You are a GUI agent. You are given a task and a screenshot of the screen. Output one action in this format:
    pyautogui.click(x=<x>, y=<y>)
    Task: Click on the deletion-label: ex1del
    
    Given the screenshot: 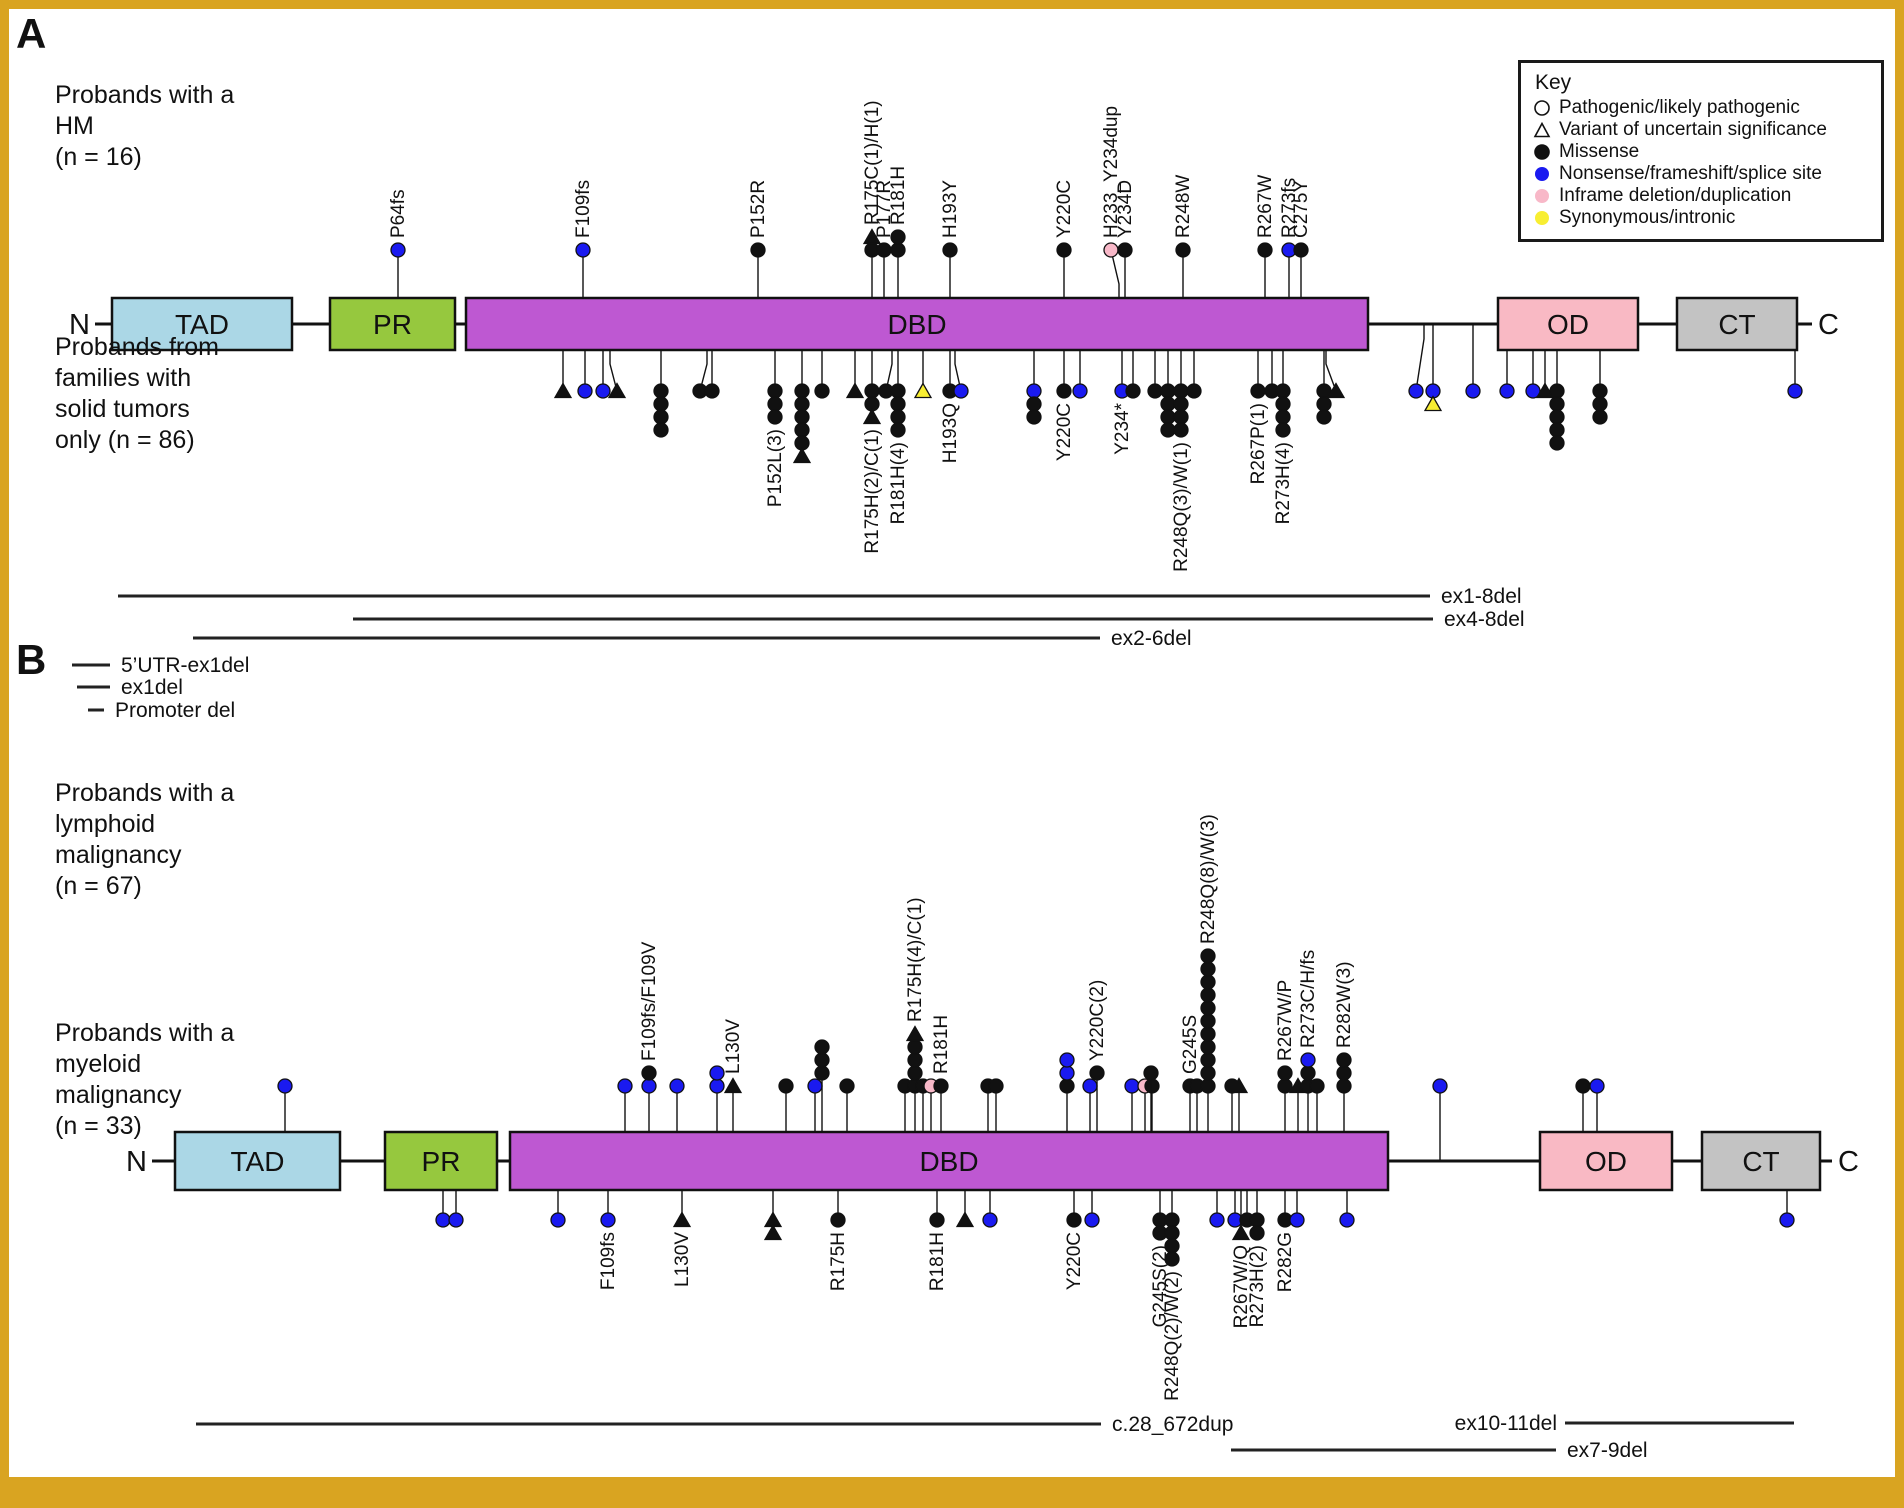 What is the action you would take?
    pyautogui.click(x=152, y=687)
    